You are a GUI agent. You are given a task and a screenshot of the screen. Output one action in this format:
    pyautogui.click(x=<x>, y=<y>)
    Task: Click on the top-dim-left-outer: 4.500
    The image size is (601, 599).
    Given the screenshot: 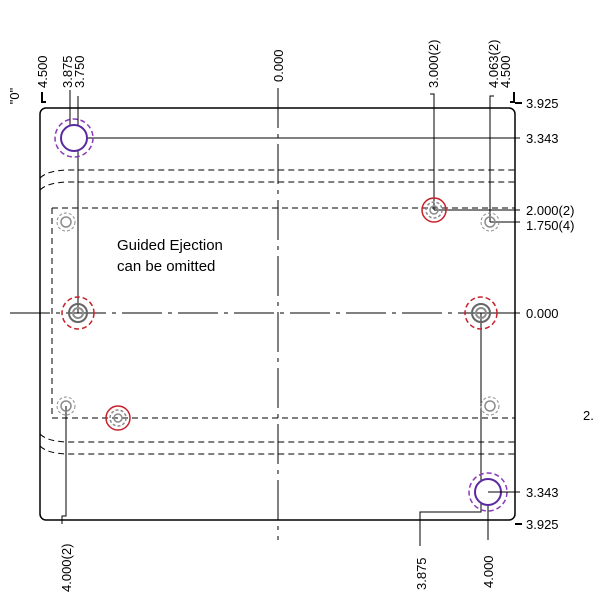 What is the action you would take?
    pyautogui.click(x=42, y=71)
    